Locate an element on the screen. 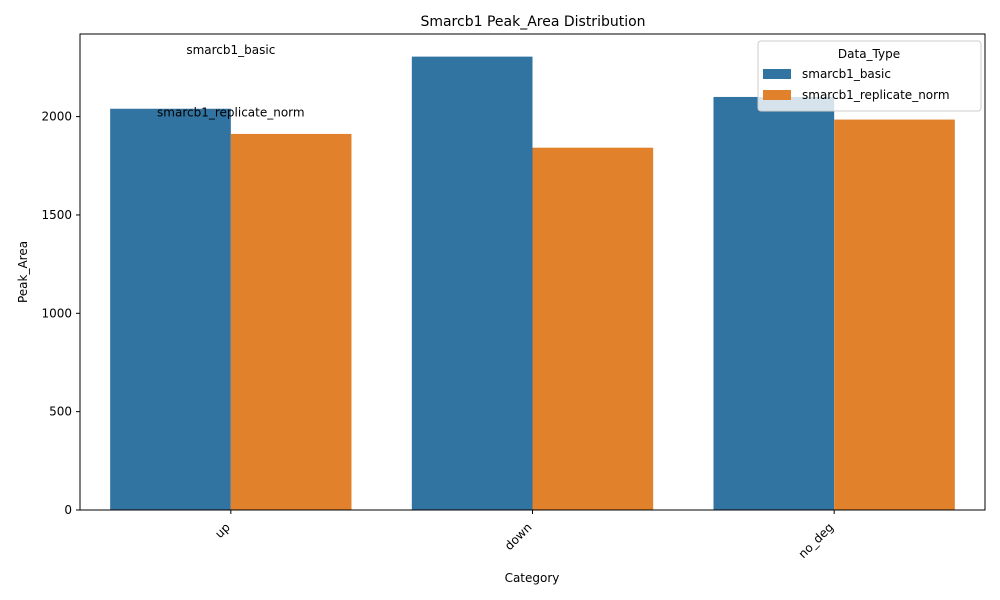 The width and height of the screenshot is (1000, 600). annotations-layer: smarcb1_basic smarcb1_replicate_norm is located at coordinates (231, 81).